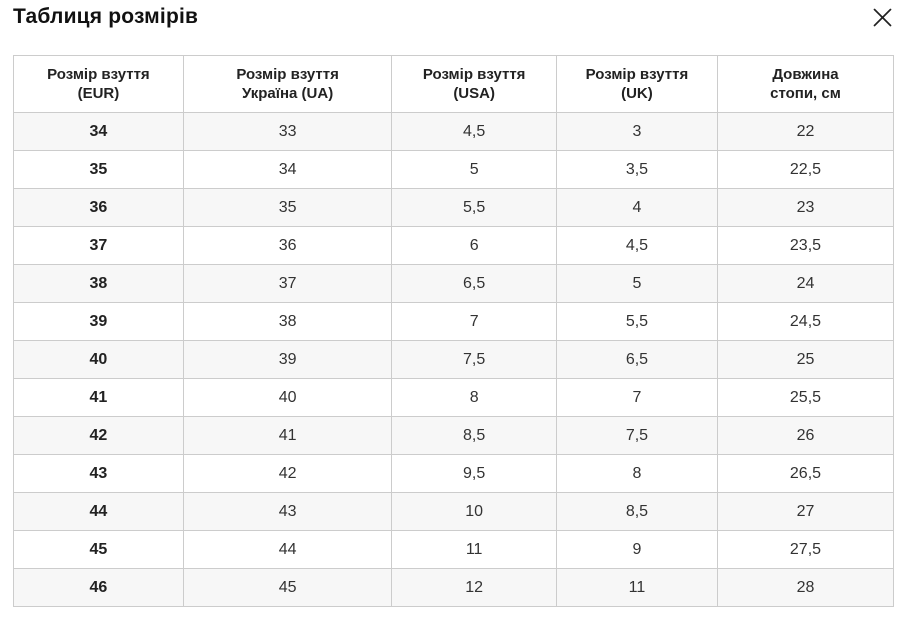 This screenshot has height=635, width=908. I want to click on close-button, so click(882, 17).